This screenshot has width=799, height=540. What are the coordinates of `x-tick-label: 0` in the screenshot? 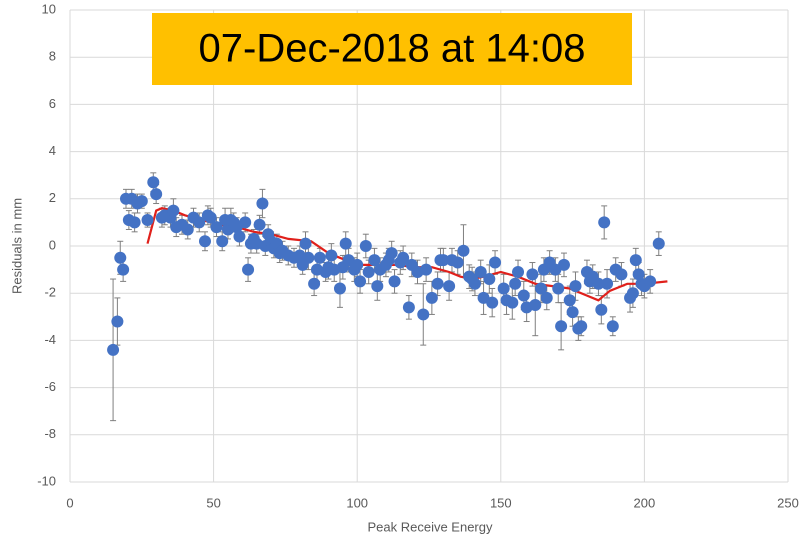 It's located at (69, 502).